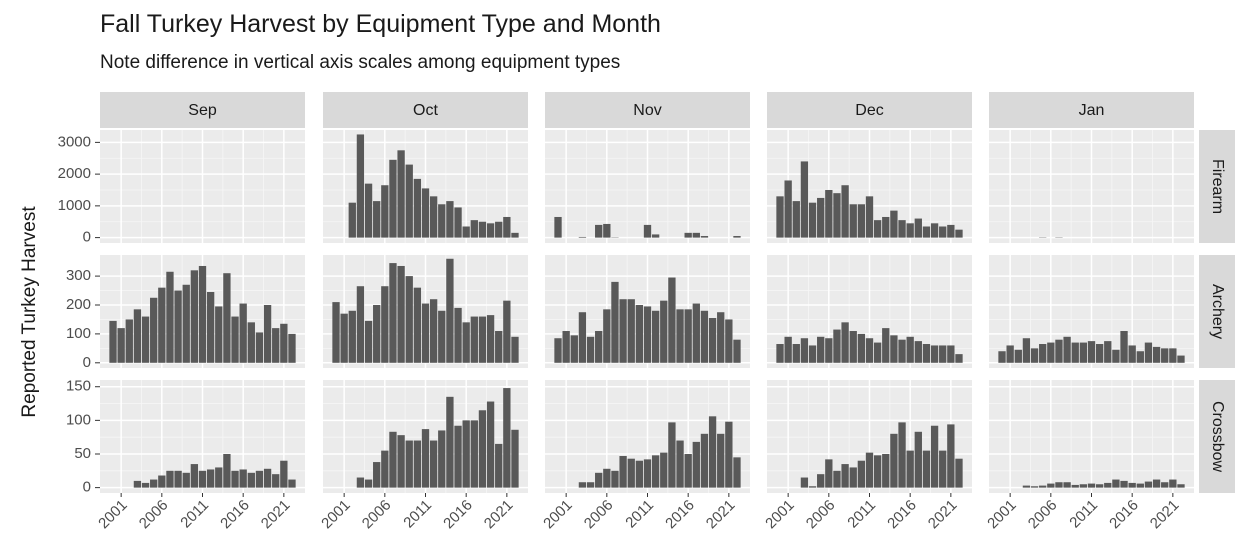 The width and height of the screenshot is (1238, 539). Describe the element at coordinates (74, 205) in the screenshot. I see `y-tick-label: 1000` at that location.